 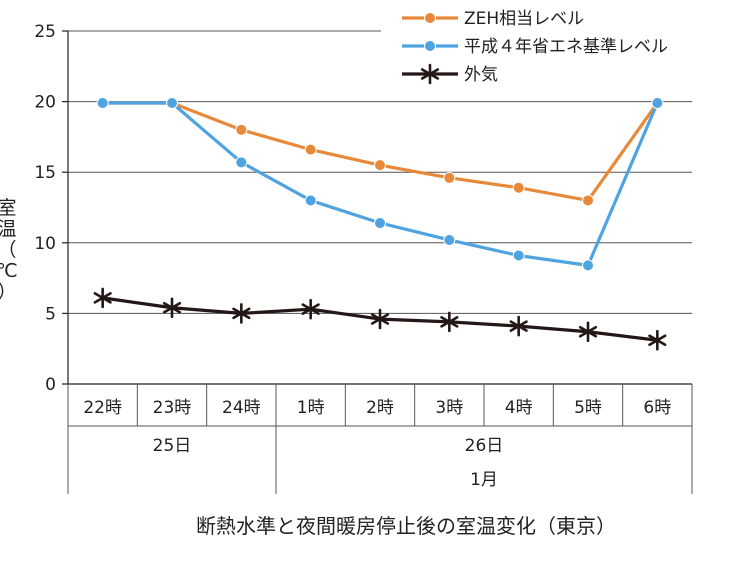 I want to click on y-tick-label: 5, so click(x=50, y=314).